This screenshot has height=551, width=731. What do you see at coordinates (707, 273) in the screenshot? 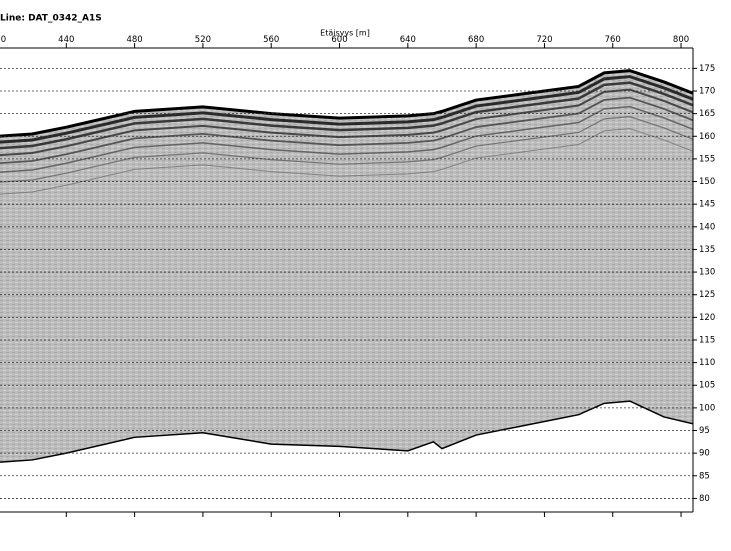
I see `y2-tick-label: 130` at bounding box center [707, 273].